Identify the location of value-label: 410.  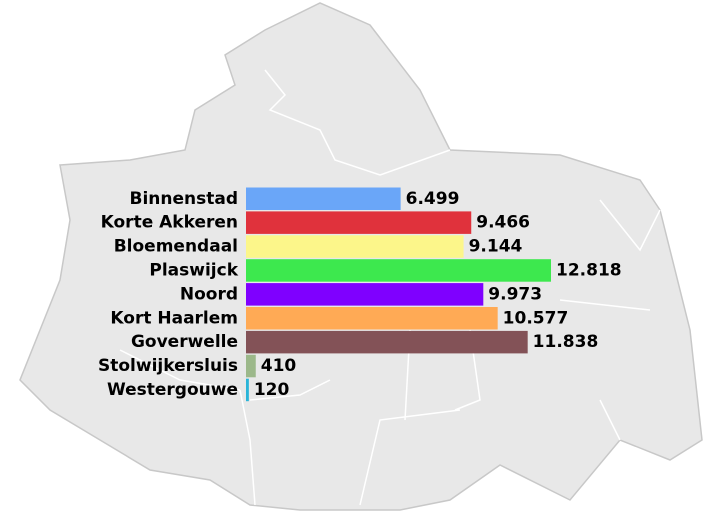
(279, 366).